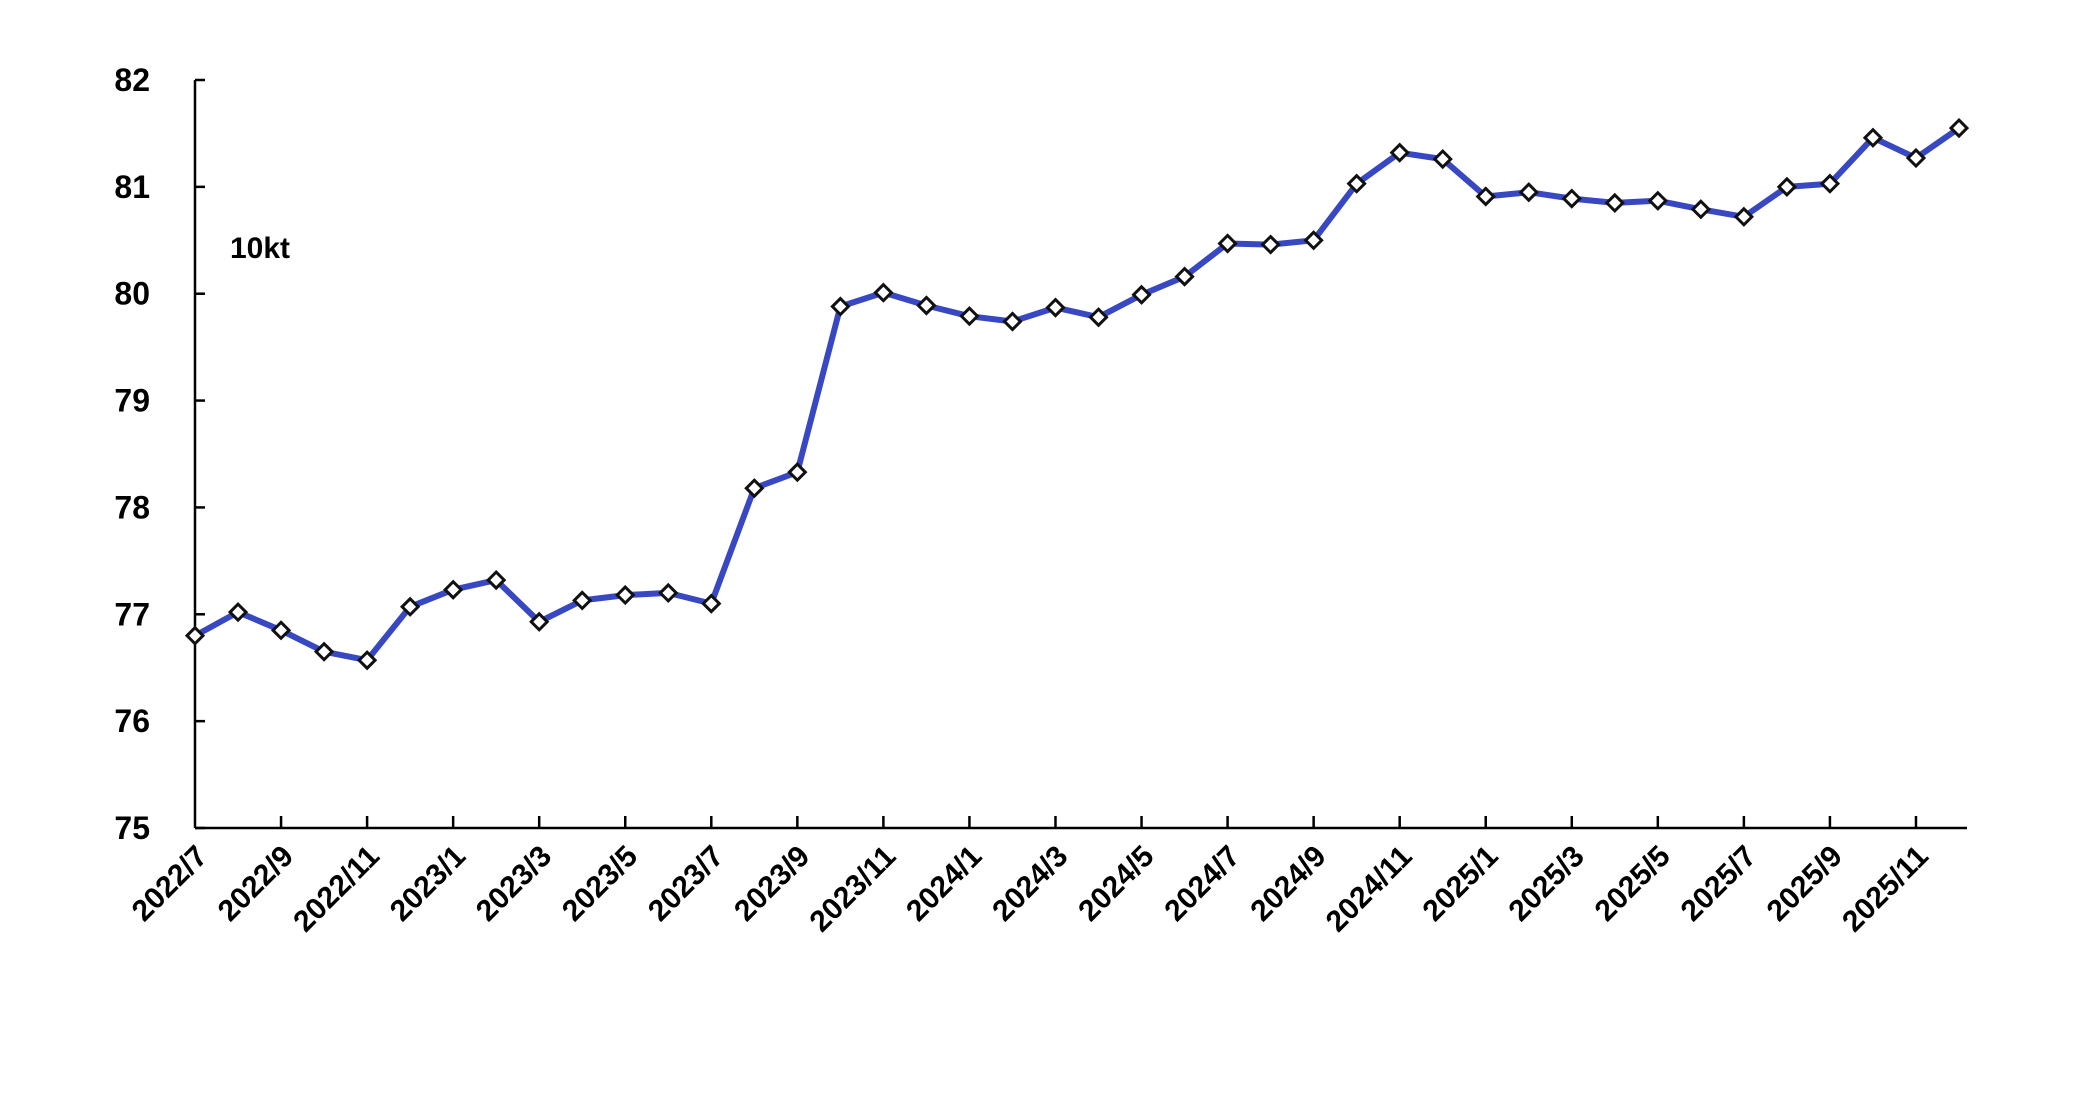 This screenshot has width=2088, height=1112. What do you see at coordinates (132, 401) in the screenshot?
I see `y-tick-label: 79` at bounding box center [132, 401].